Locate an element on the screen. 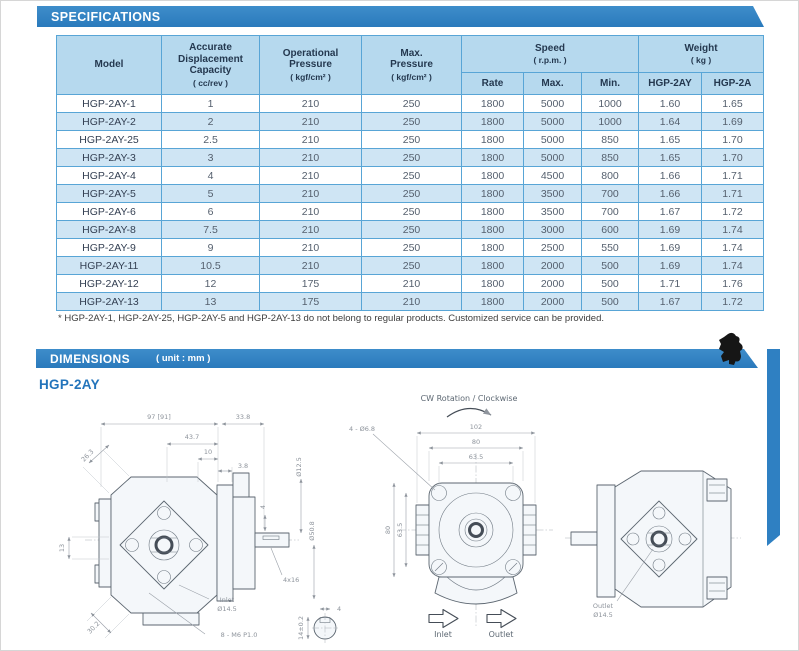 The image size is (799, 651). model-cell: HGP-2AY-11 is located at coordinates (109, 265).